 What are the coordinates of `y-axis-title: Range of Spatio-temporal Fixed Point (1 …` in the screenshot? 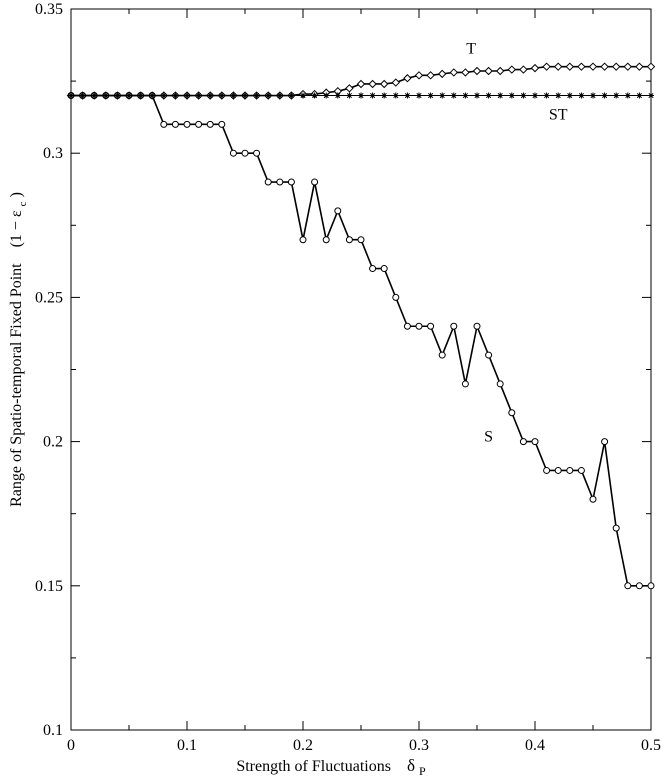 It's located at (19, 349).